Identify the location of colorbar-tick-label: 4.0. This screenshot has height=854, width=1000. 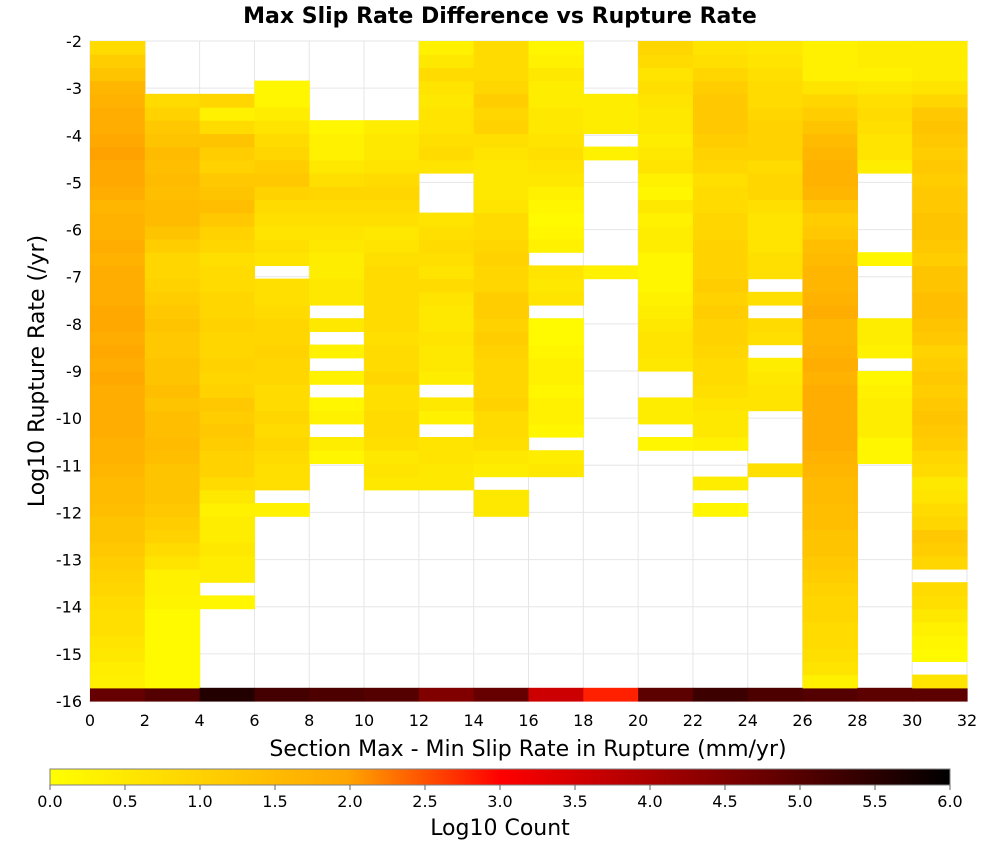
(649, 801).